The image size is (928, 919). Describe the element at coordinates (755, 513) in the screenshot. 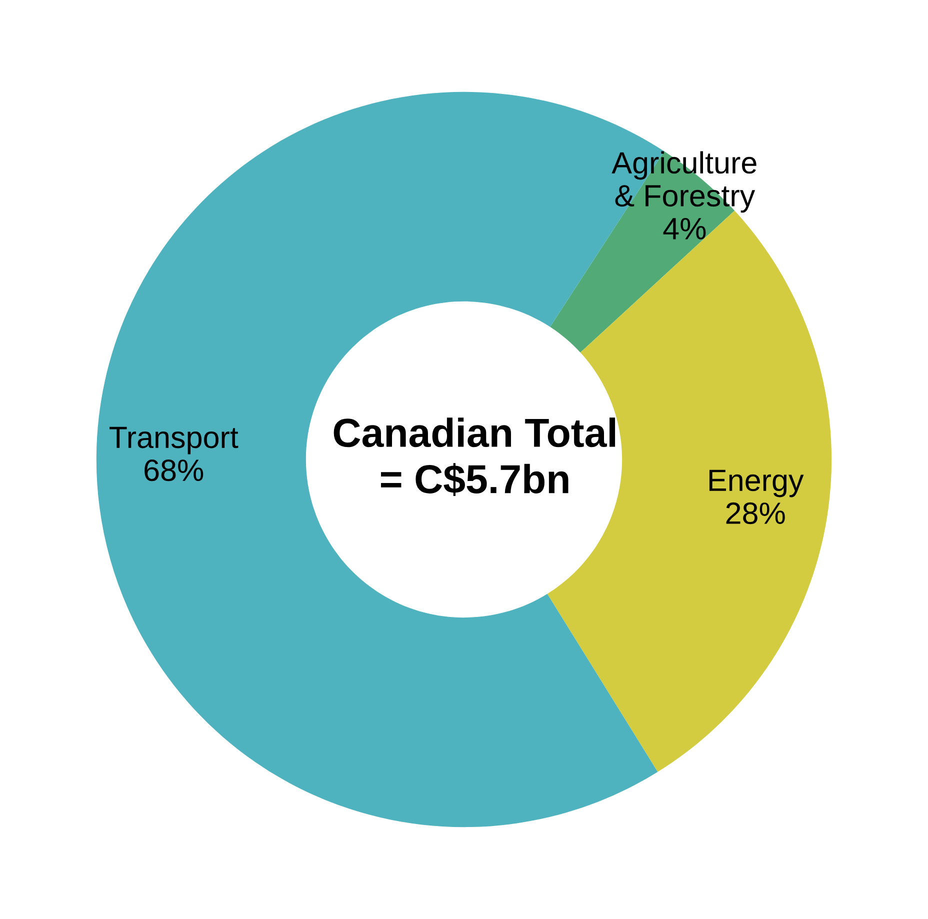

I see `data-label: 28%` at that location.